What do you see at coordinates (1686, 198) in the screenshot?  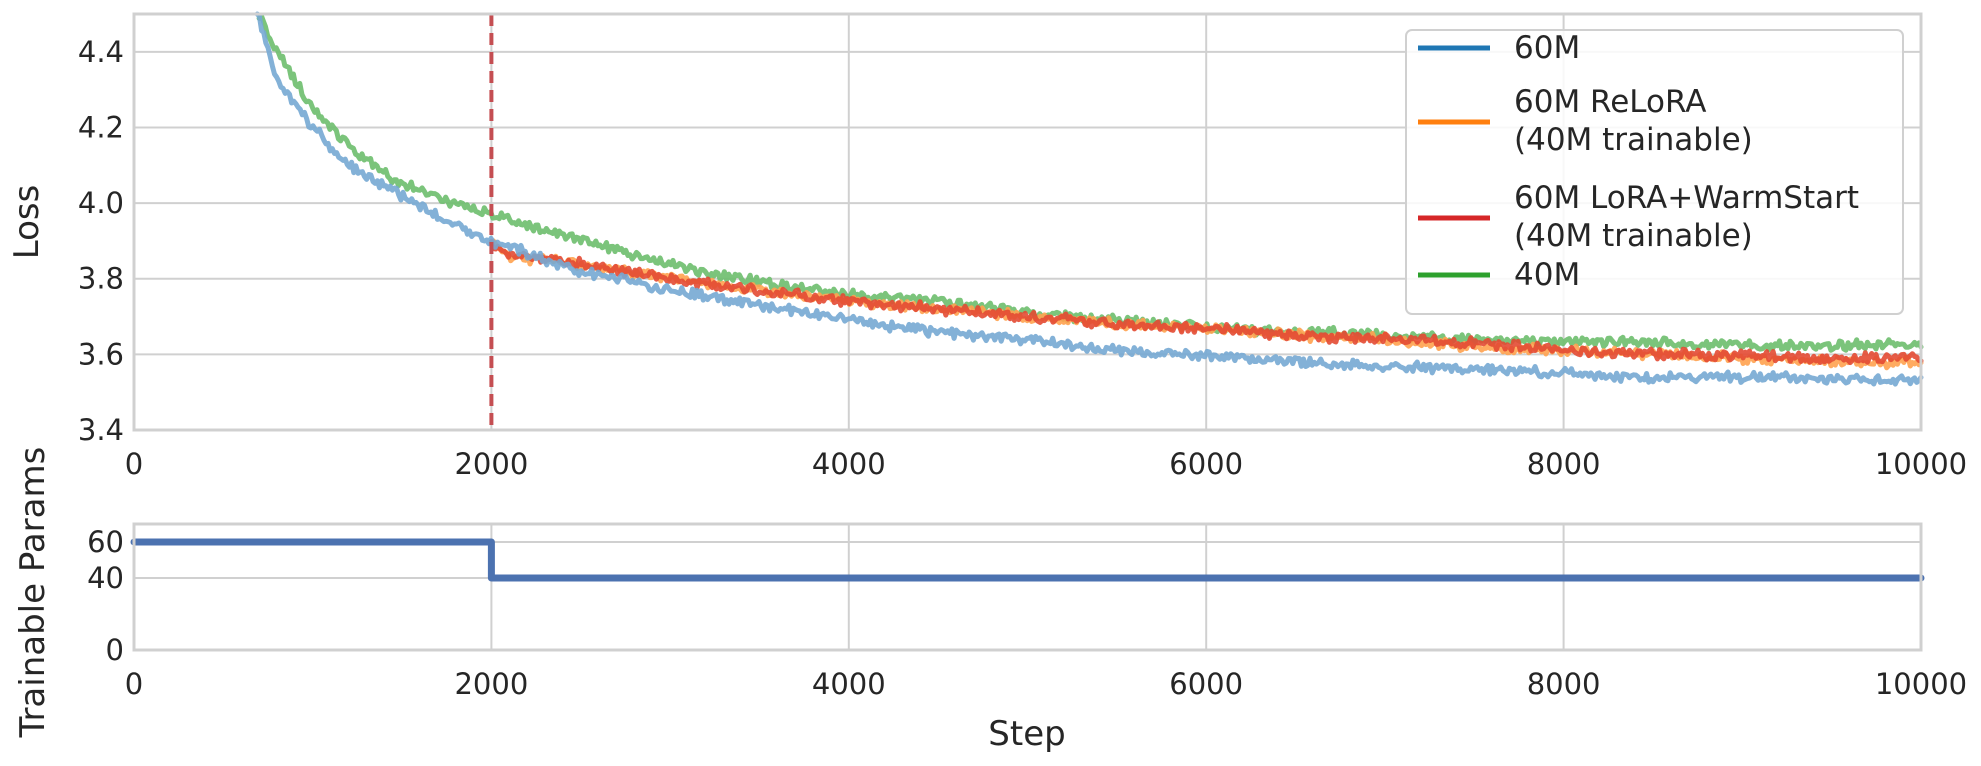 I see `legend-label: 60M LoRA+WarmStart` at bounding box center [1686, 198].